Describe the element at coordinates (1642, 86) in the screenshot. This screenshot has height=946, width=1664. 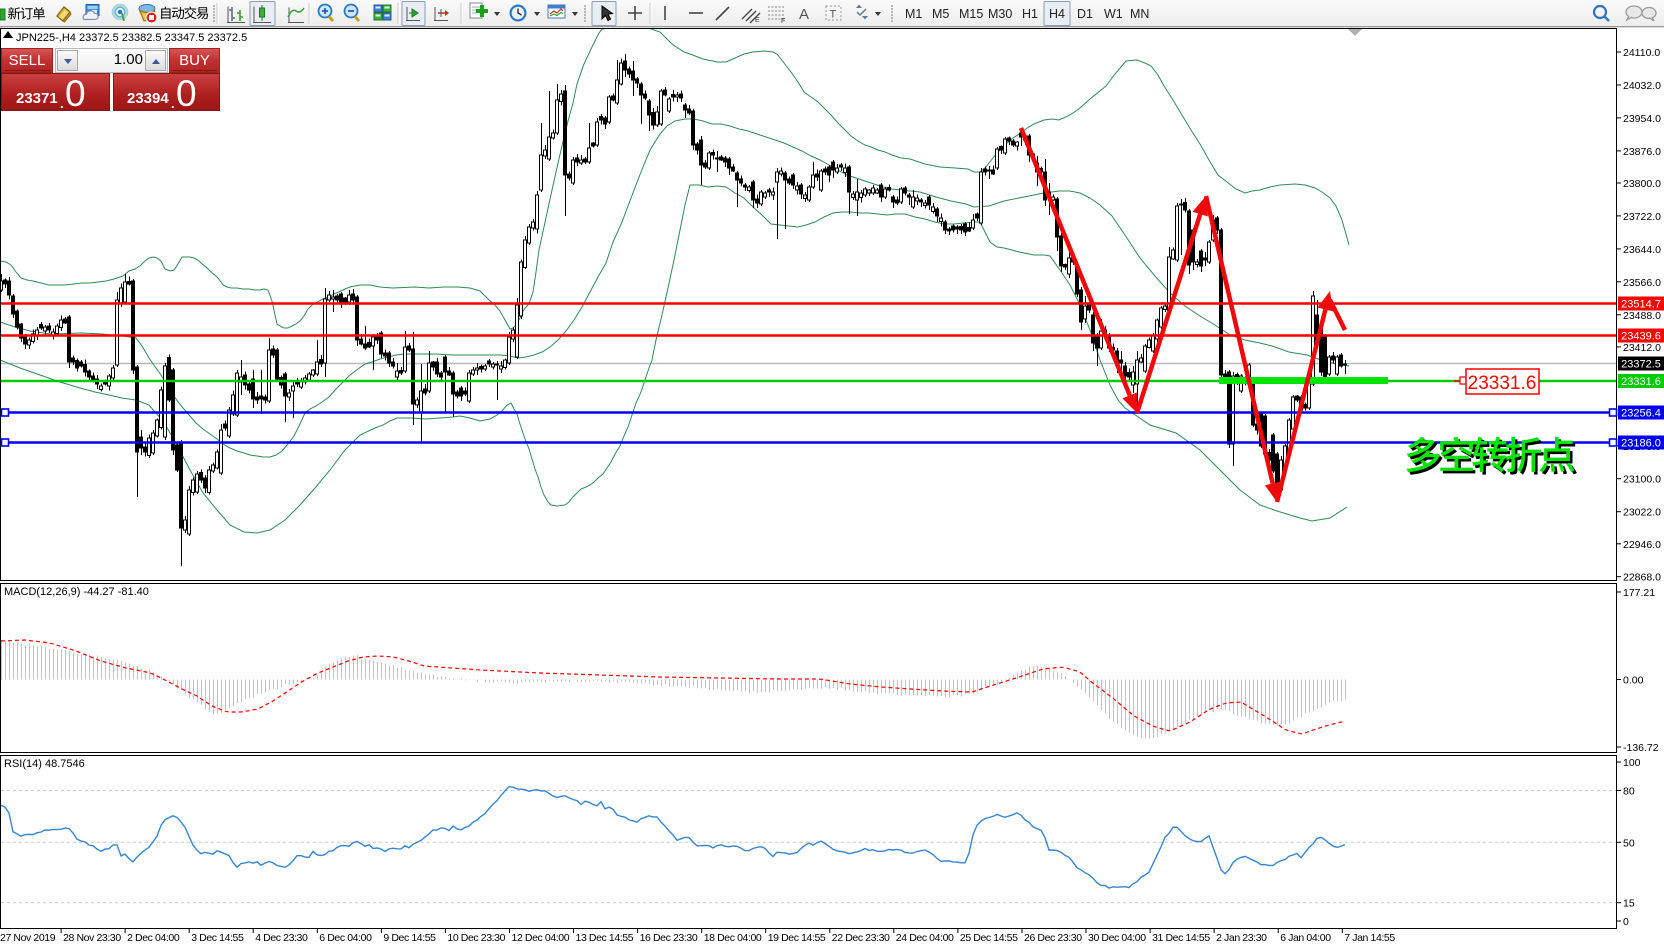
I see `svg-text: 24032.0` at that location.